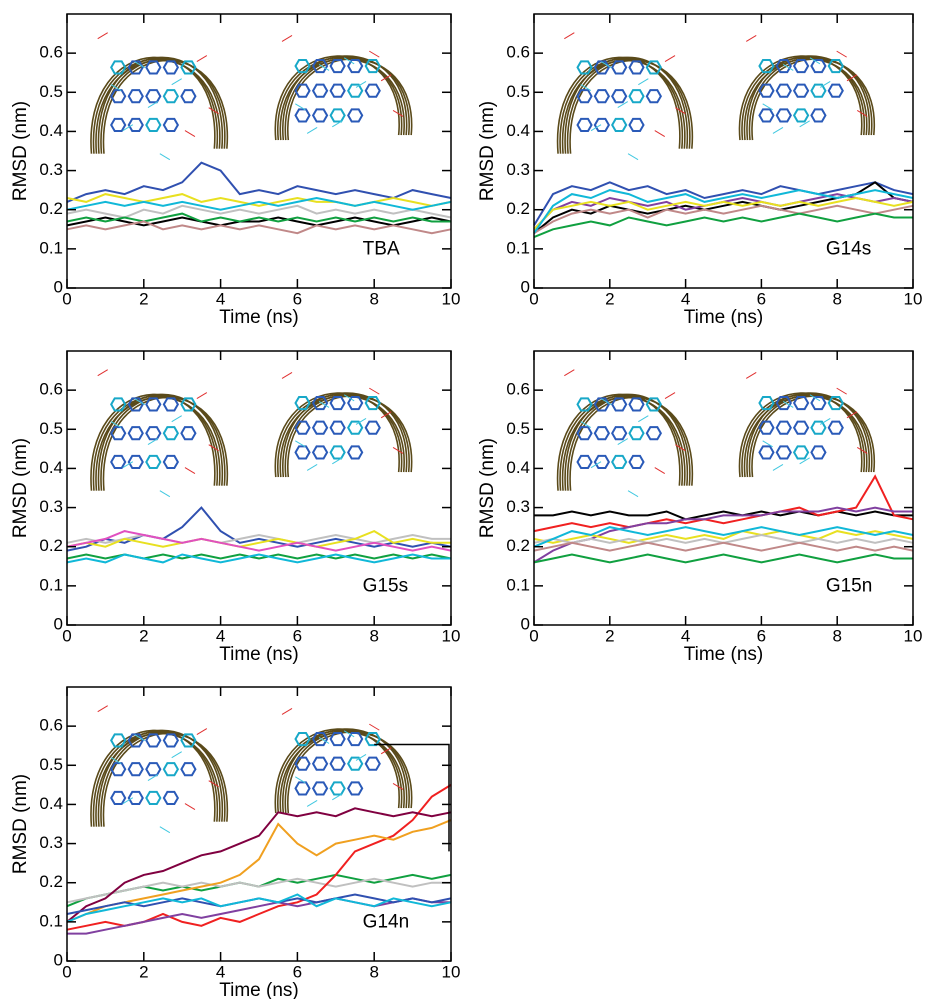 The width and height of the screenshot is (929, 999). Describe the element at coordinates (51, 169) in the screenshot. I see `y-tick-label: 0.3` at that location.